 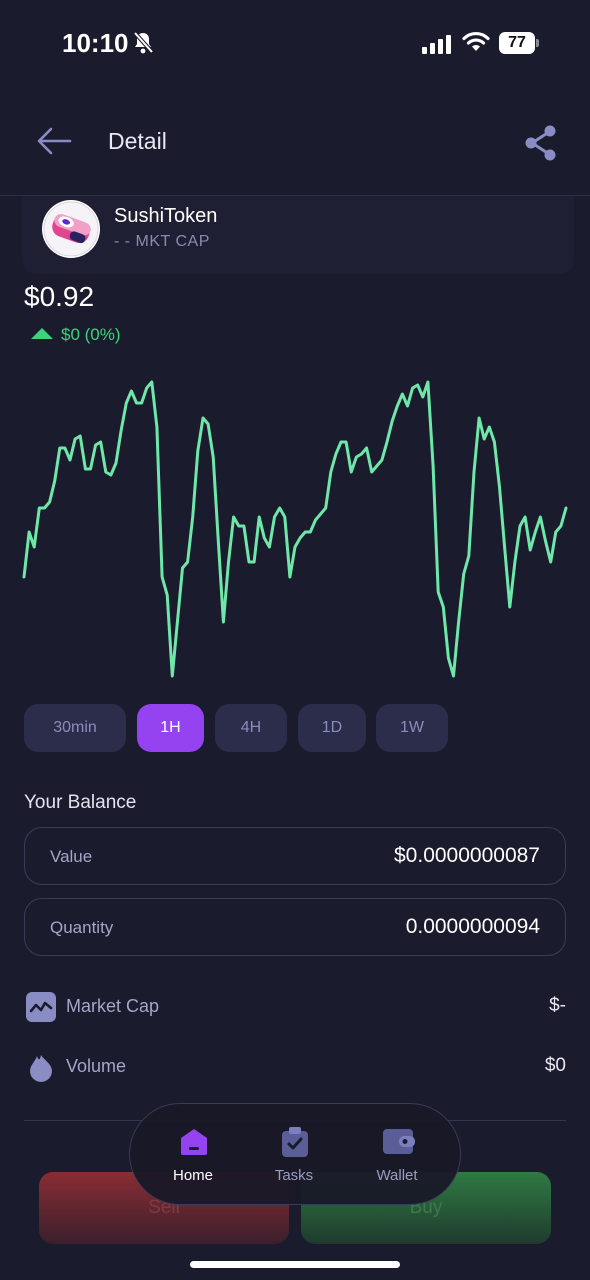 I want to click on sushi-logo-icon, so click(x=71, y=229).